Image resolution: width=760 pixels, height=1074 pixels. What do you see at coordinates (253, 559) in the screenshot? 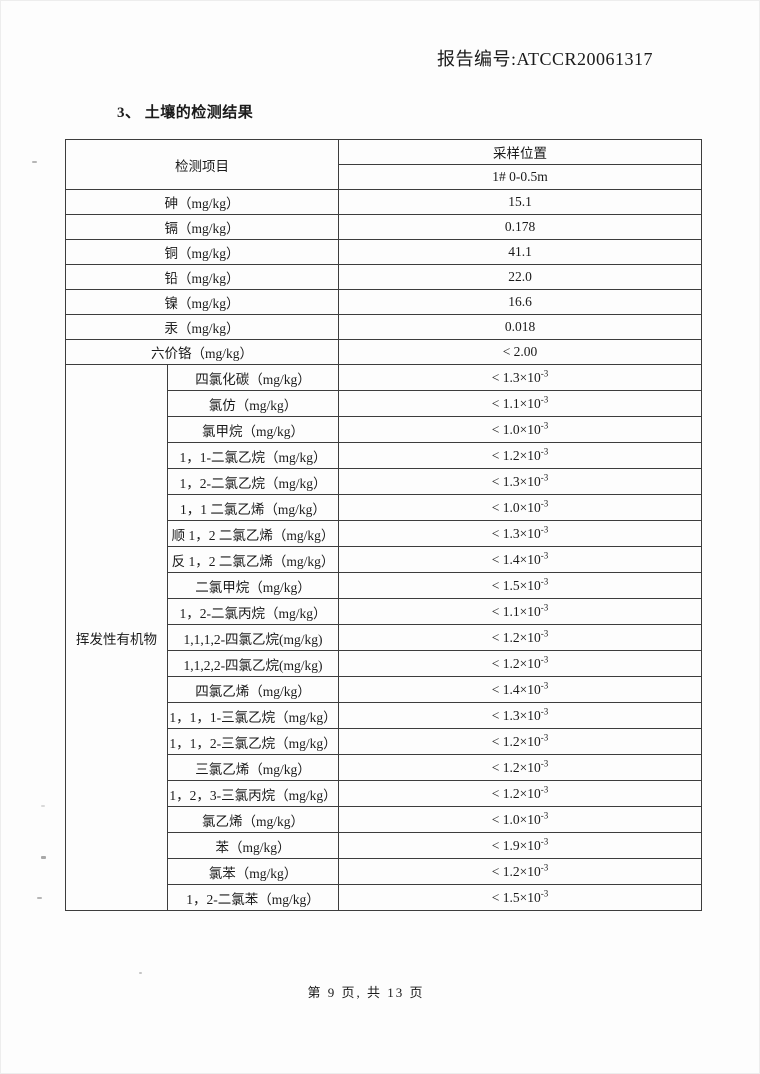
I see `row-item-label: 反 1，2 二氯乙烯（mg/kg）` at bounding box center [253, 559].